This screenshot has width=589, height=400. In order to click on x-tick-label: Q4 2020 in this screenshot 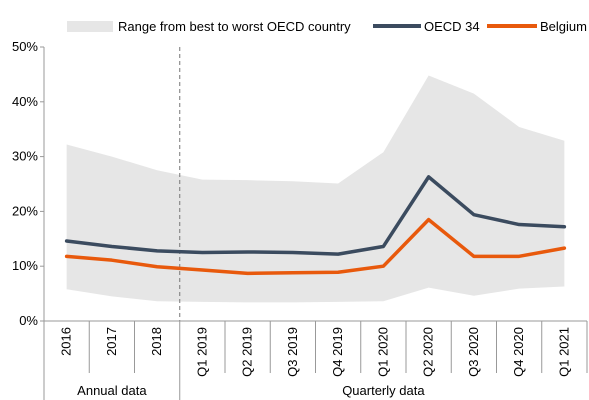, I will do `click(518, 352)`.